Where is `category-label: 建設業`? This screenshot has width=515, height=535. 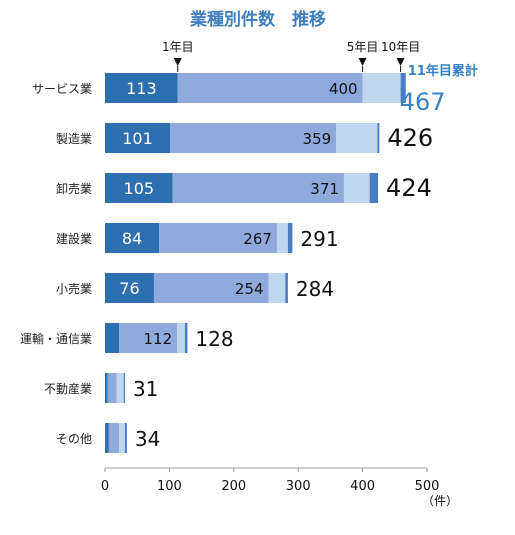
category-label: 建設業 is located at coordinates (74, 238).